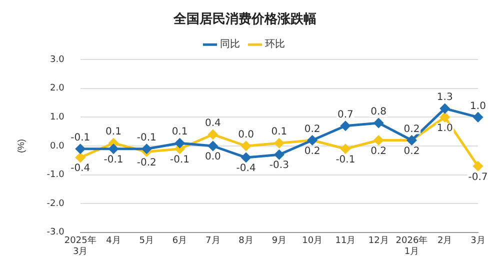 The width and height of the screenshot is (500, 268). I want to click on x-tick-label: 2月, so click(444, 241).